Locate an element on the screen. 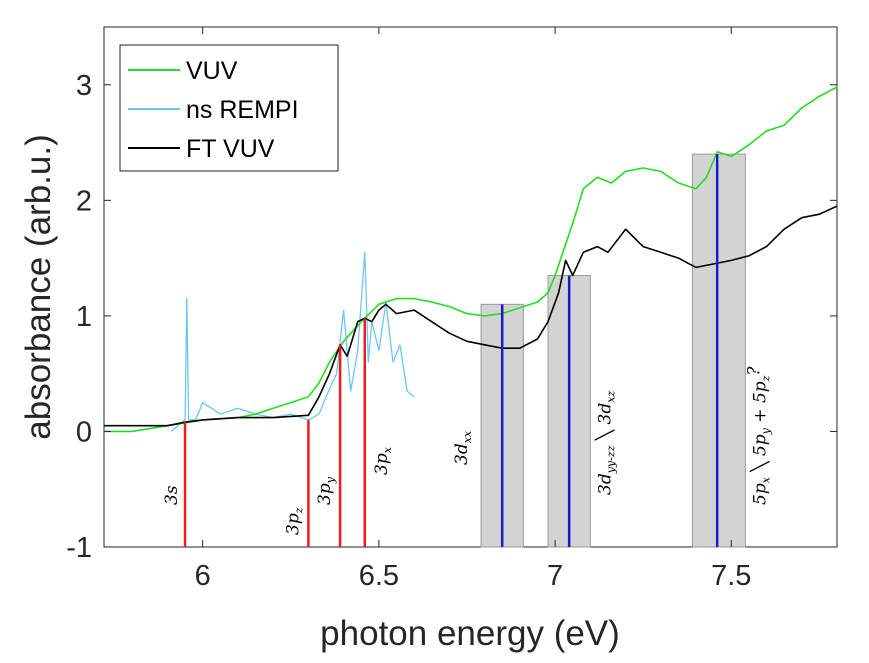  legend-label-ftvuv: FT VUV is located at coordinates (230, 149).